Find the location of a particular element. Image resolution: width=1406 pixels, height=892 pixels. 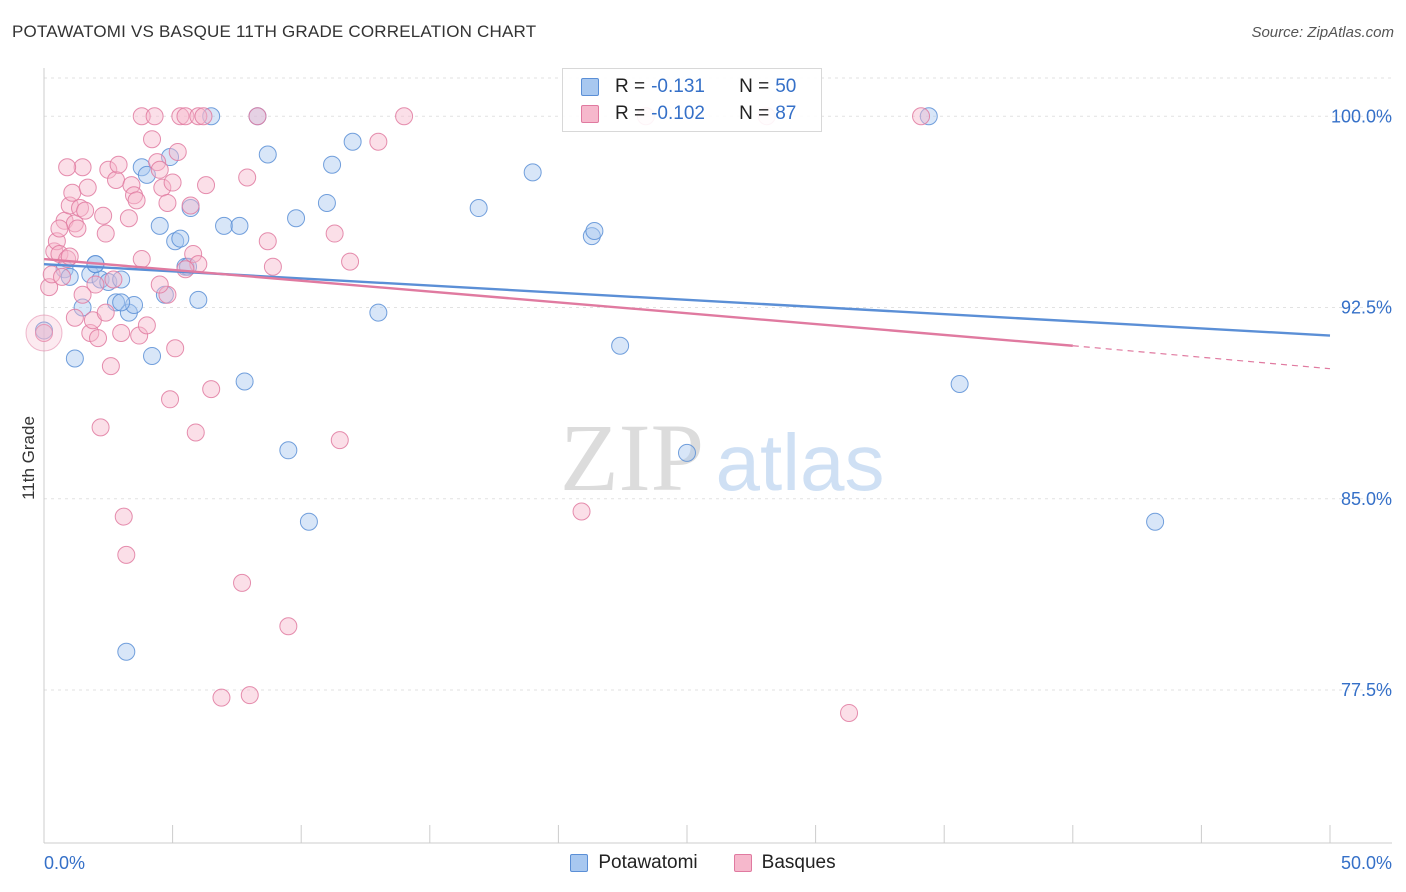

series-legend-potawatomi: Potawatomi is located at coordinates (634, 863).